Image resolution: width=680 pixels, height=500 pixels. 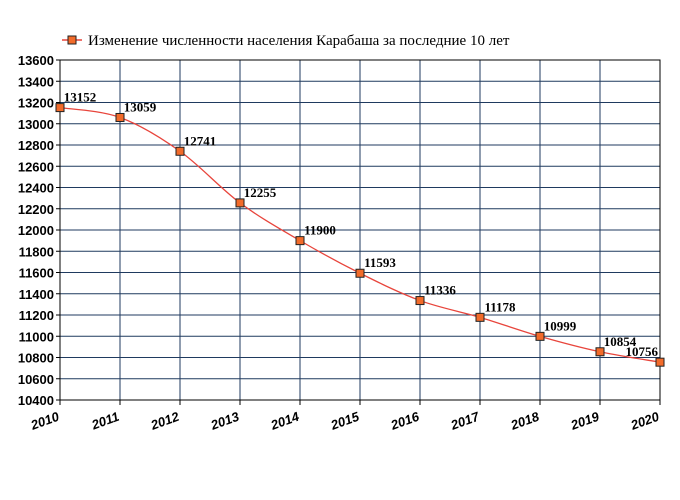 I want to click on y-tick-label: 13000, so click(x=36, y=124).